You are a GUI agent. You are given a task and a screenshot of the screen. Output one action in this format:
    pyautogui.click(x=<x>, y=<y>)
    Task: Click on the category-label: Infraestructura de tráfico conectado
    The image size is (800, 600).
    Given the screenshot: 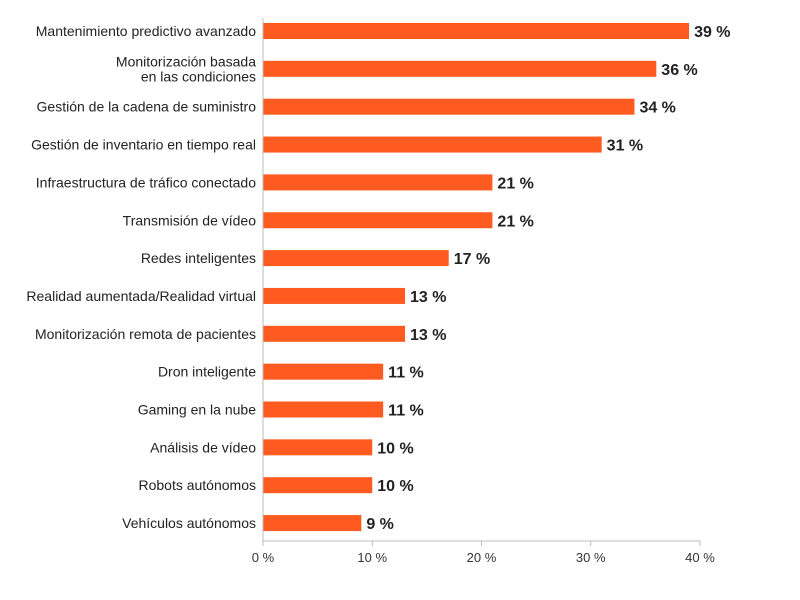 What is the action you would take?
    pyautogui.click(x=146, y=182)
    